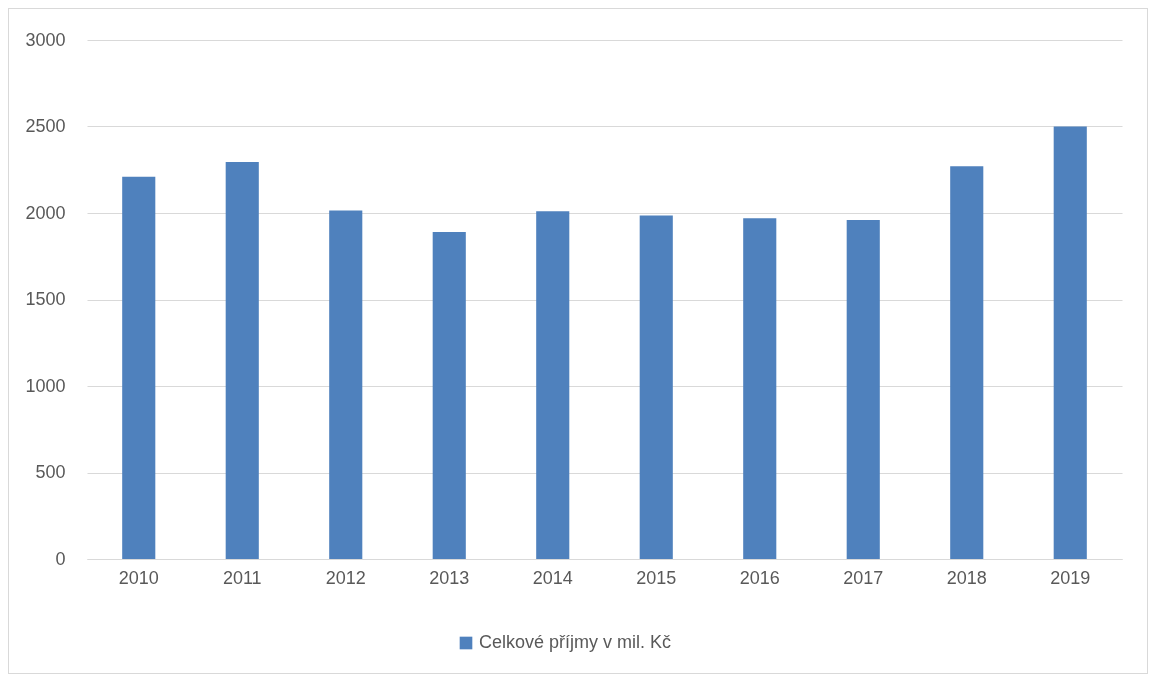 This screenshot has width=1150, height=676. Describe the element at coordinates (863, 577) in the screenshot. I see `x-tick-label: 2017` at that location.